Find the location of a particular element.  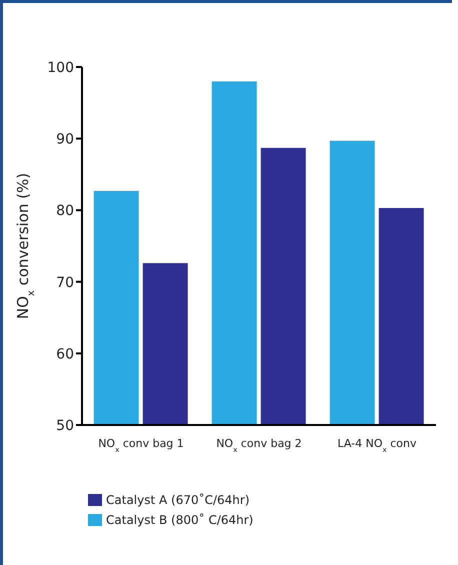

legend-label: Catalyst A (670˚C/64hr) is located at coordinates (178, 500).